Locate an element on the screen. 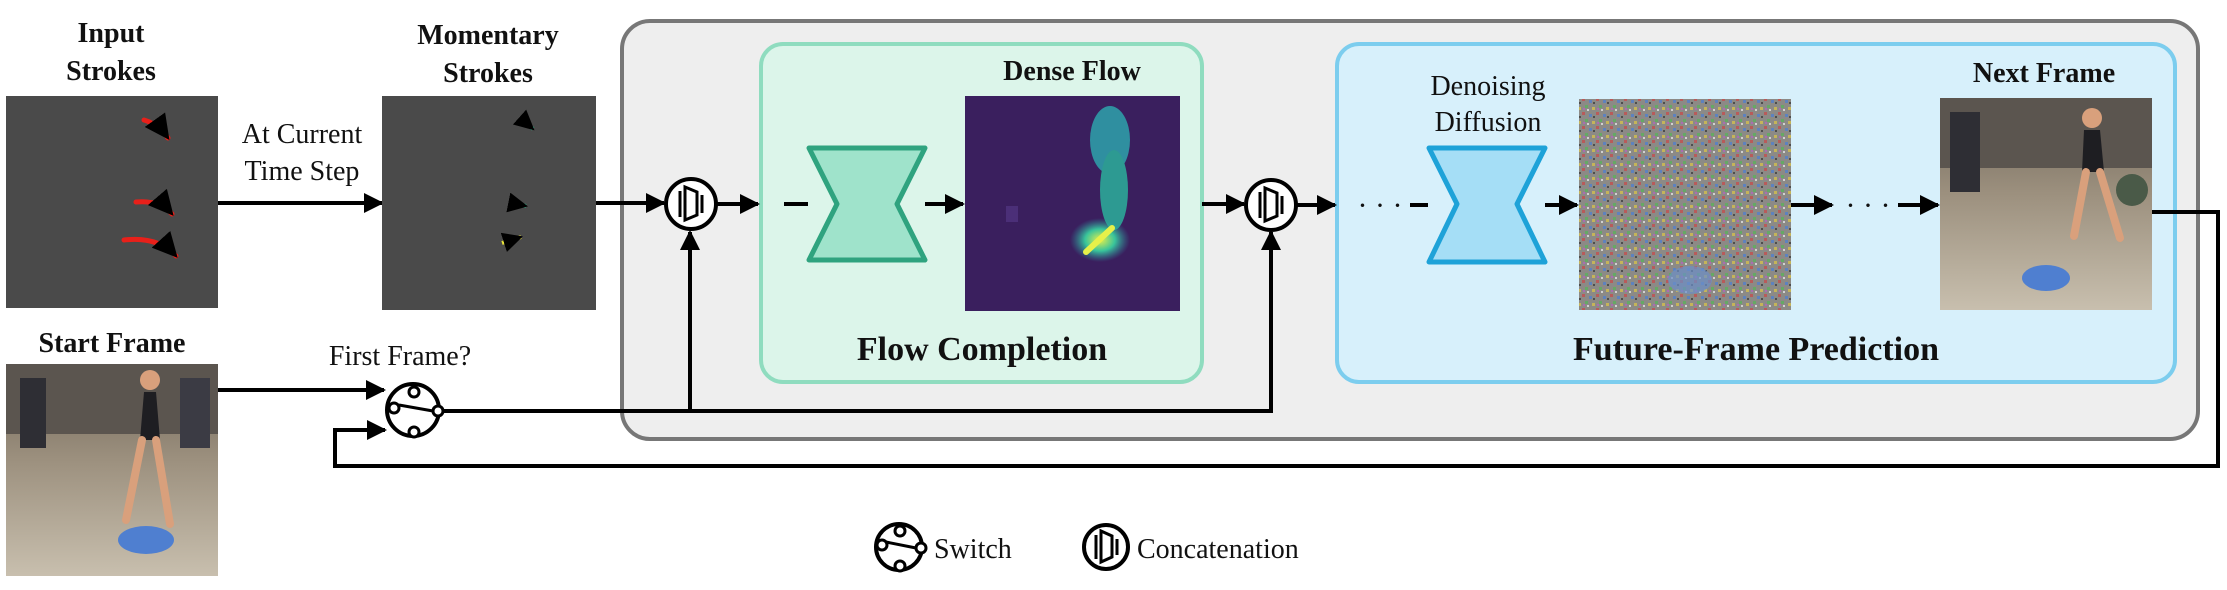 Image resolution: width=2227 pixels, height=590 pixels. switch-node is located at coordinates (415, 410).